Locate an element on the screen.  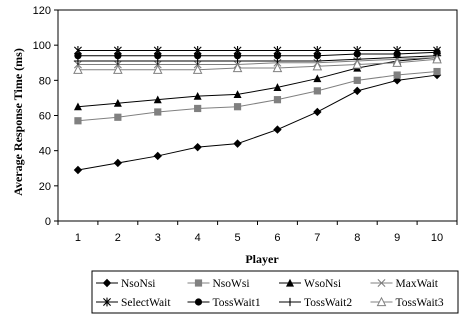
y-tick-label: 100 is located at coordinates (42, 46).